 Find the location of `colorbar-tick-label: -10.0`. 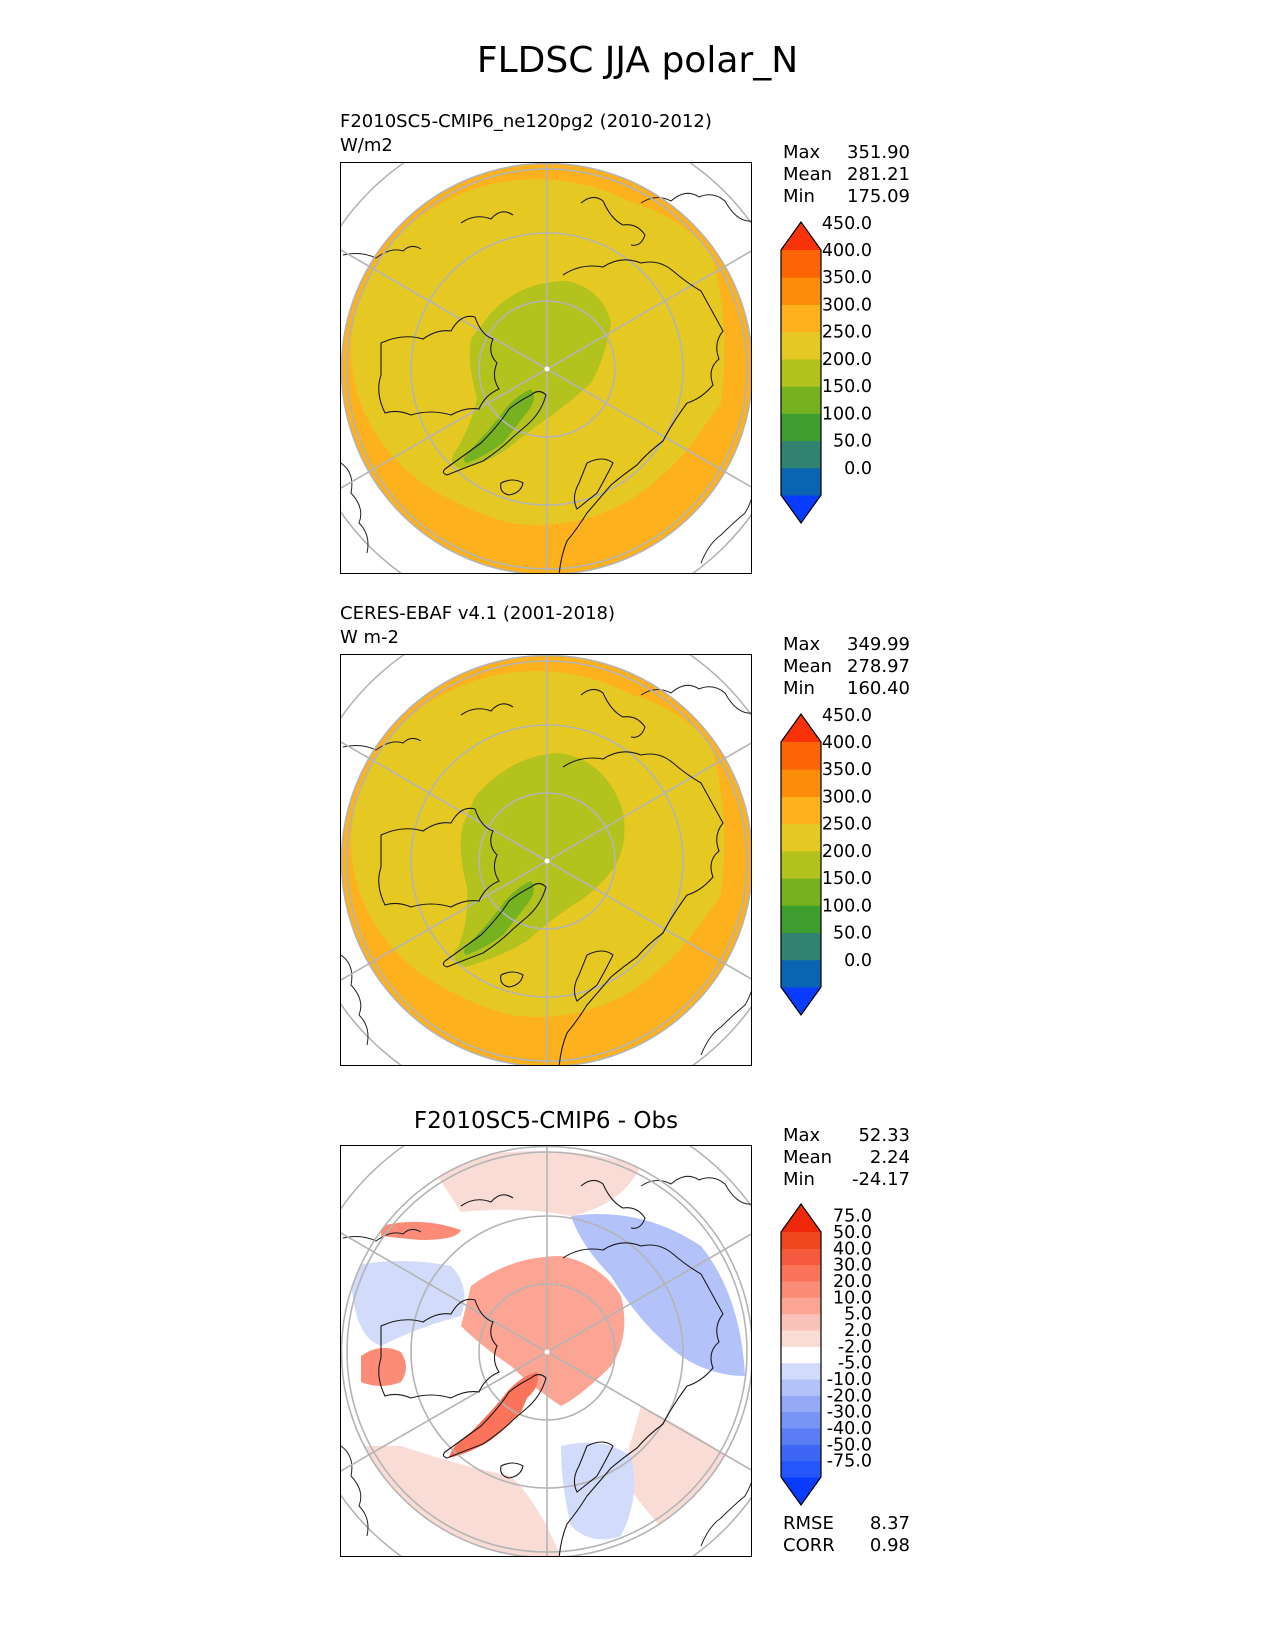

colorbar-tick-label: -10.0 is located at coordinates (849, 1380).